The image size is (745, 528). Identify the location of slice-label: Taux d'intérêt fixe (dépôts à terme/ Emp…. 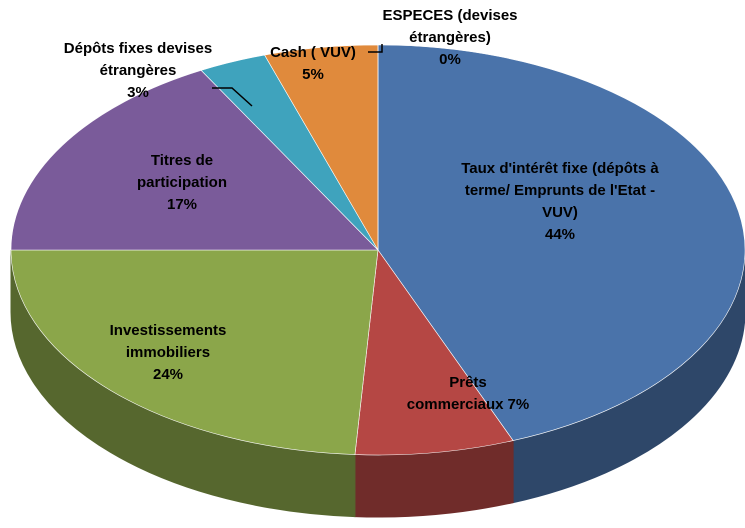
(560, 202).